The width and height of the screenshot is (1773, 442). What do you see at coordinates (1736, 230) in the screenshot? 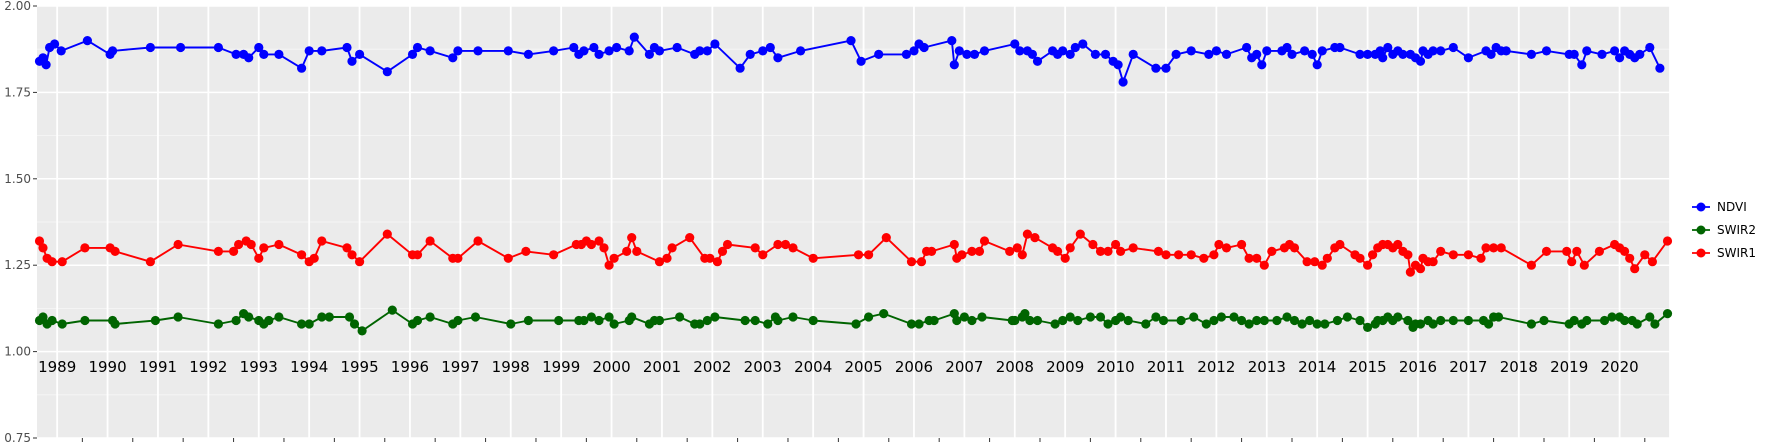
I see `legend-label-swir2: SWIR2` at bounding box center [1736, 230].